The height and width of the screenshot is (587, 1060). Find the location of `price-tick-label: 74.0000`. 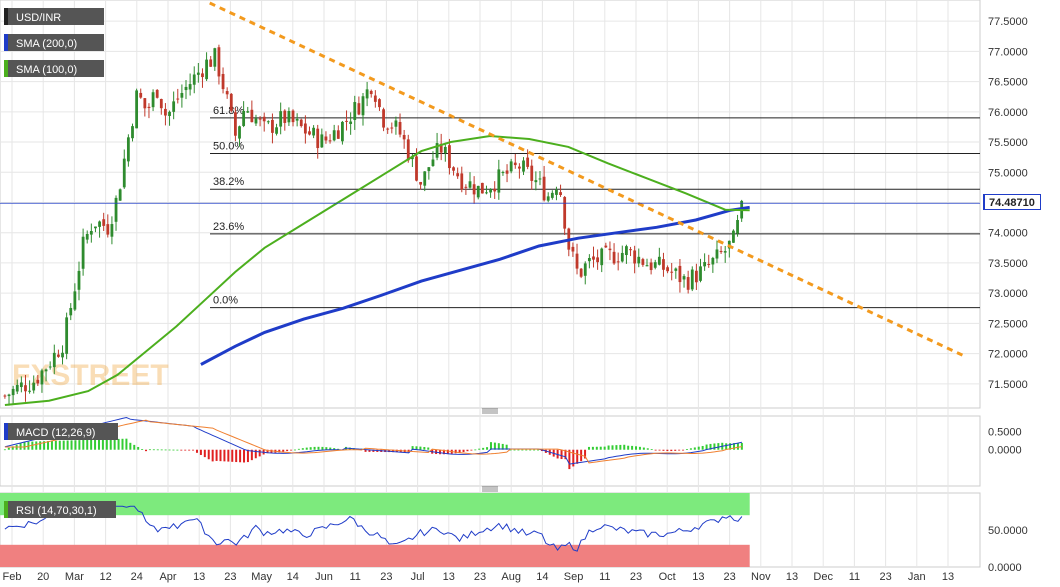

price-tick-label: 74.0000 is located at coordinates (1008, 234).